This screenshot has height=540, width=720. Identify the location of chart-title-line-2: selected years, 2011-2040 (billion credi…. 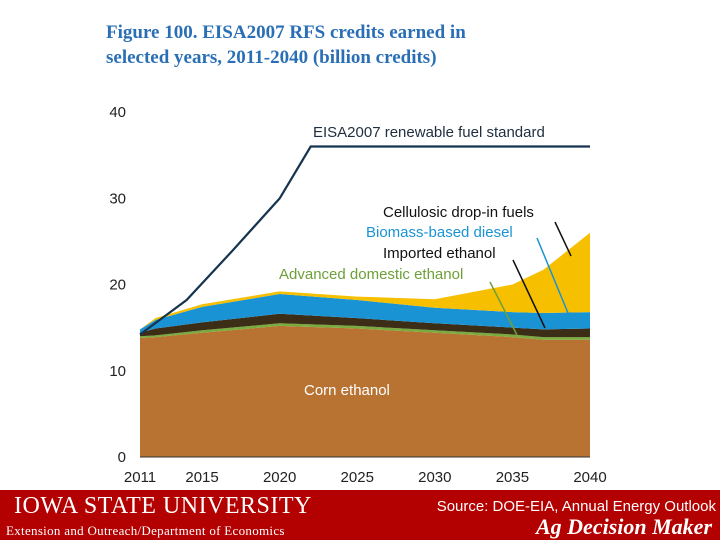
(271, 57).